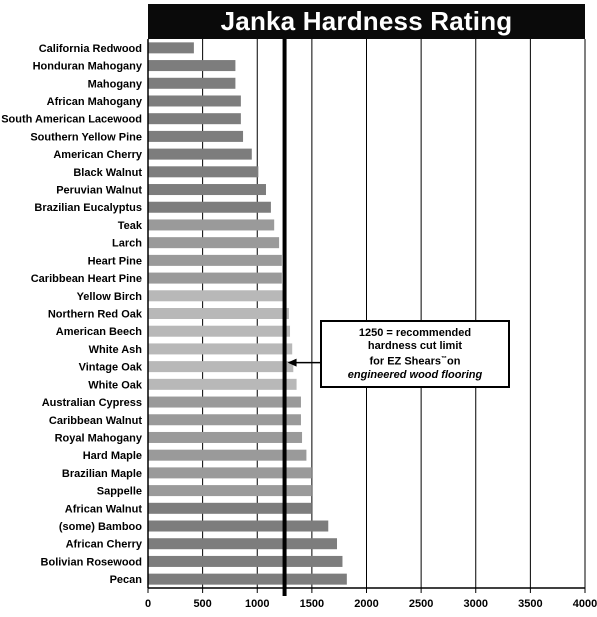 This screenshot has height=617, width=597. I want to click on category-label-20: Australian Cypress, so click(92, 403).